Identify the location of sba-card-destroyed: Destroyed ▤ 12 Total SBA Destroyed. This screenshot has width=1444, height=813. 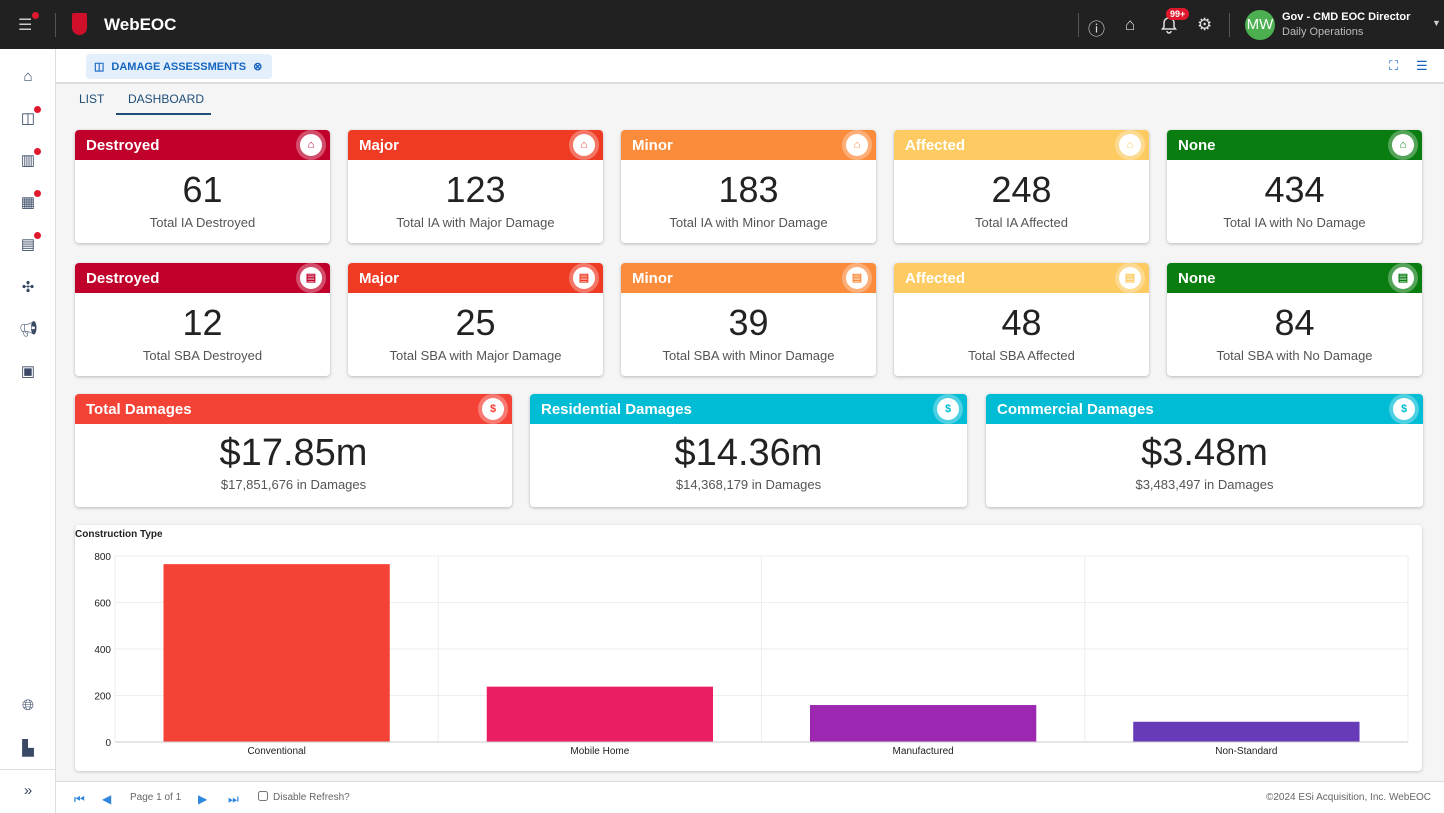
(202, 319).